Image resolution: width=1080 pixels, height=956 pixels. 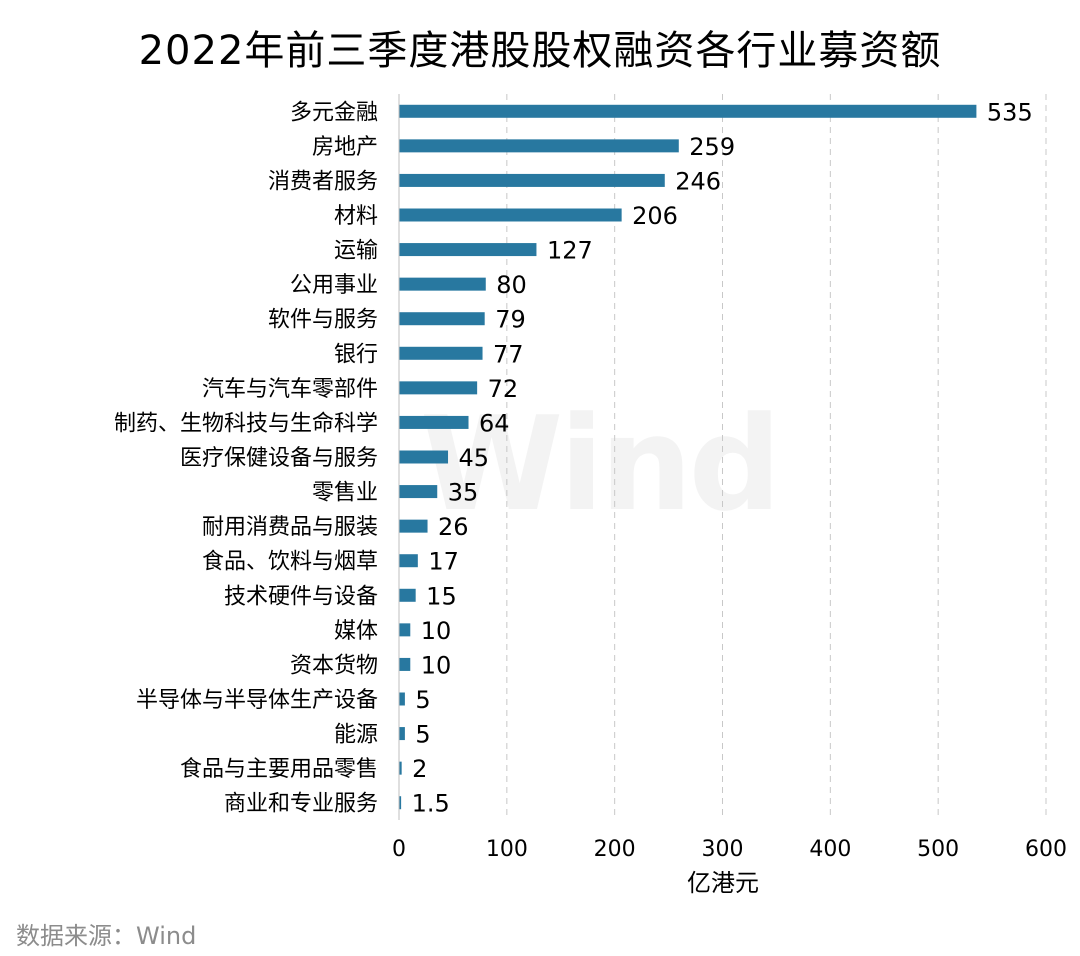 What do you see at coordinates (301, 596) in the screenshot?
I see `category-label: 技术硬件与设备` at bounding box center [301, 596].